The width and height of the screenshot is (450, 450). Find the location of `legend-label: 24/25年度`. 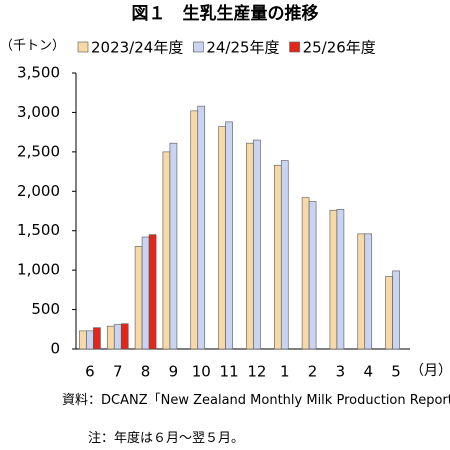

legend-label: 24/25年度 is located at coordinates (242, 48).